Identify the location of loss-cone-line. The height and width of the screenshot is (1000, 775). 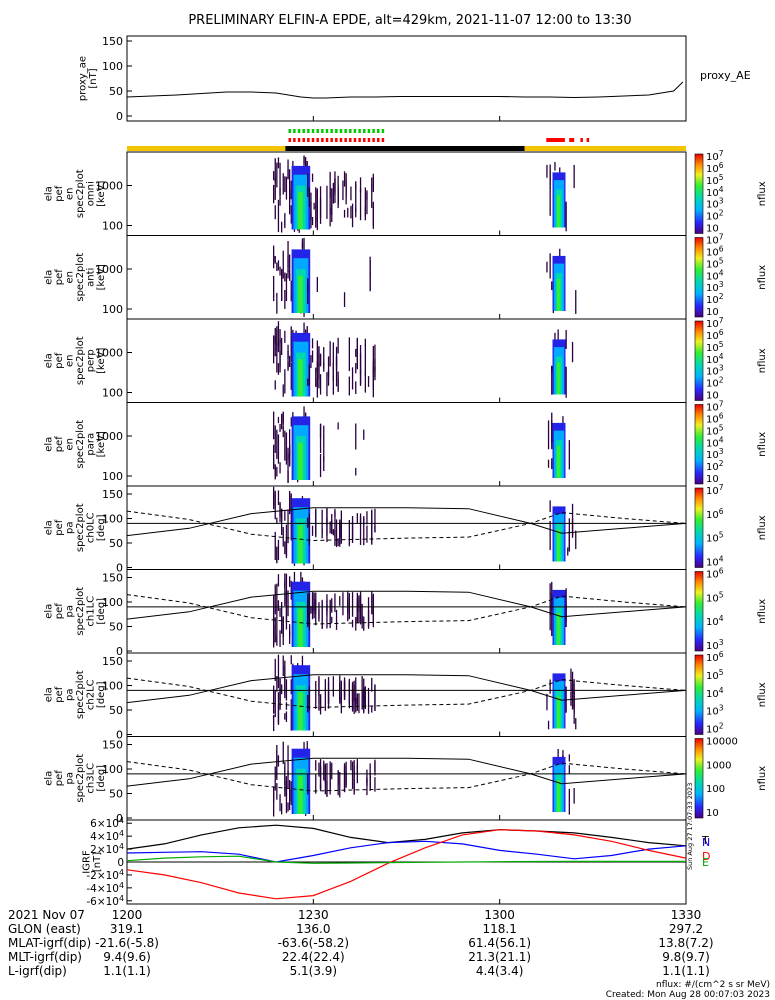
(406, 522).